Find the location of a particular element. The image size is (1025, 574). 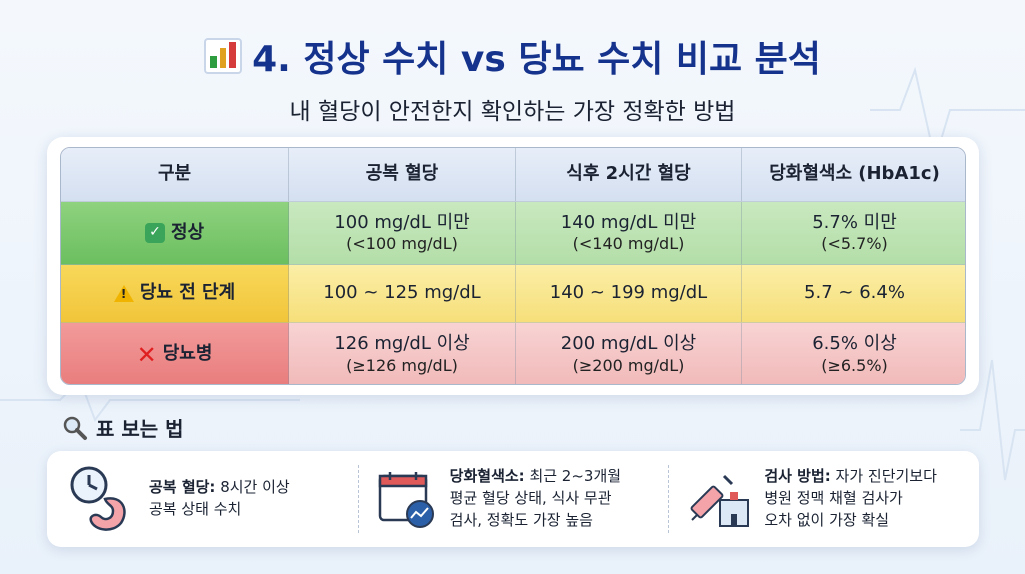

row-label-prediabetes: 당뇨 전 단계 is located at coordinates (175, 294).